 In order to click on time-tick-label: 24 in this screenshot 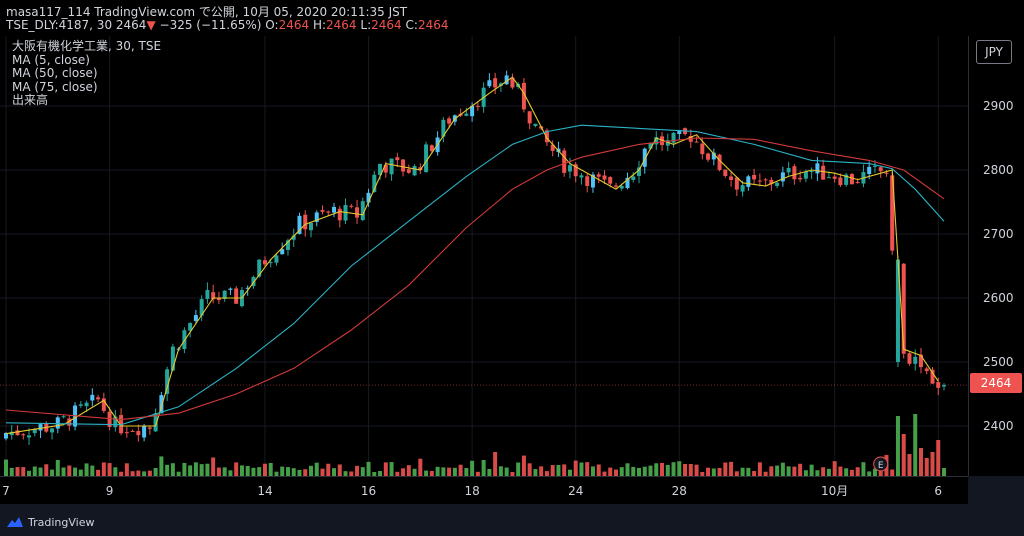, I will do `click(575, 491)`.